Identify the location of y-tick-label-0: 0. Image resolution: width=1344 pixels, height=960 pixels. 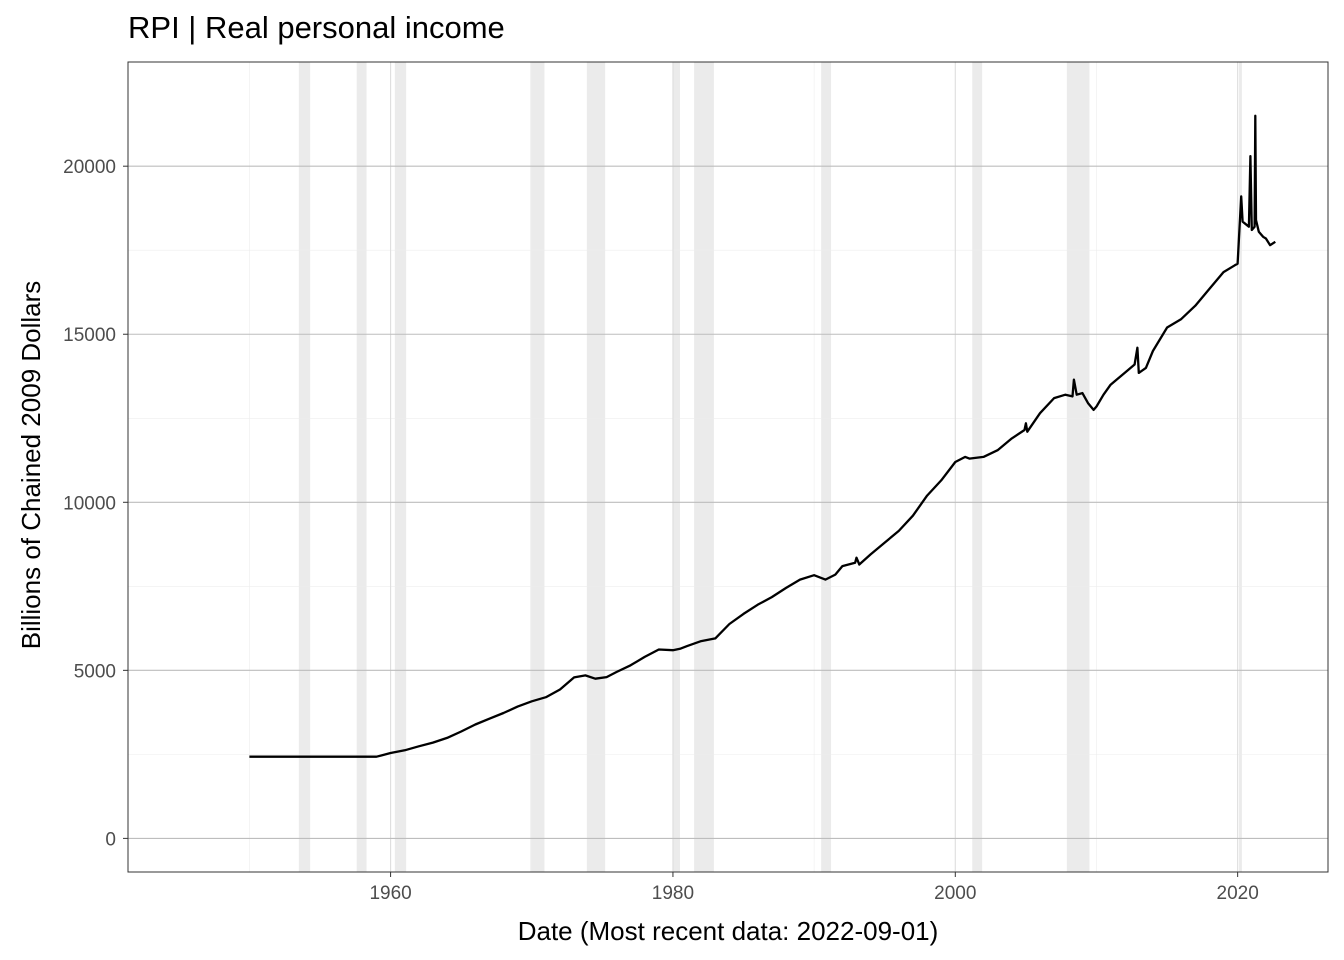
(110, 839).